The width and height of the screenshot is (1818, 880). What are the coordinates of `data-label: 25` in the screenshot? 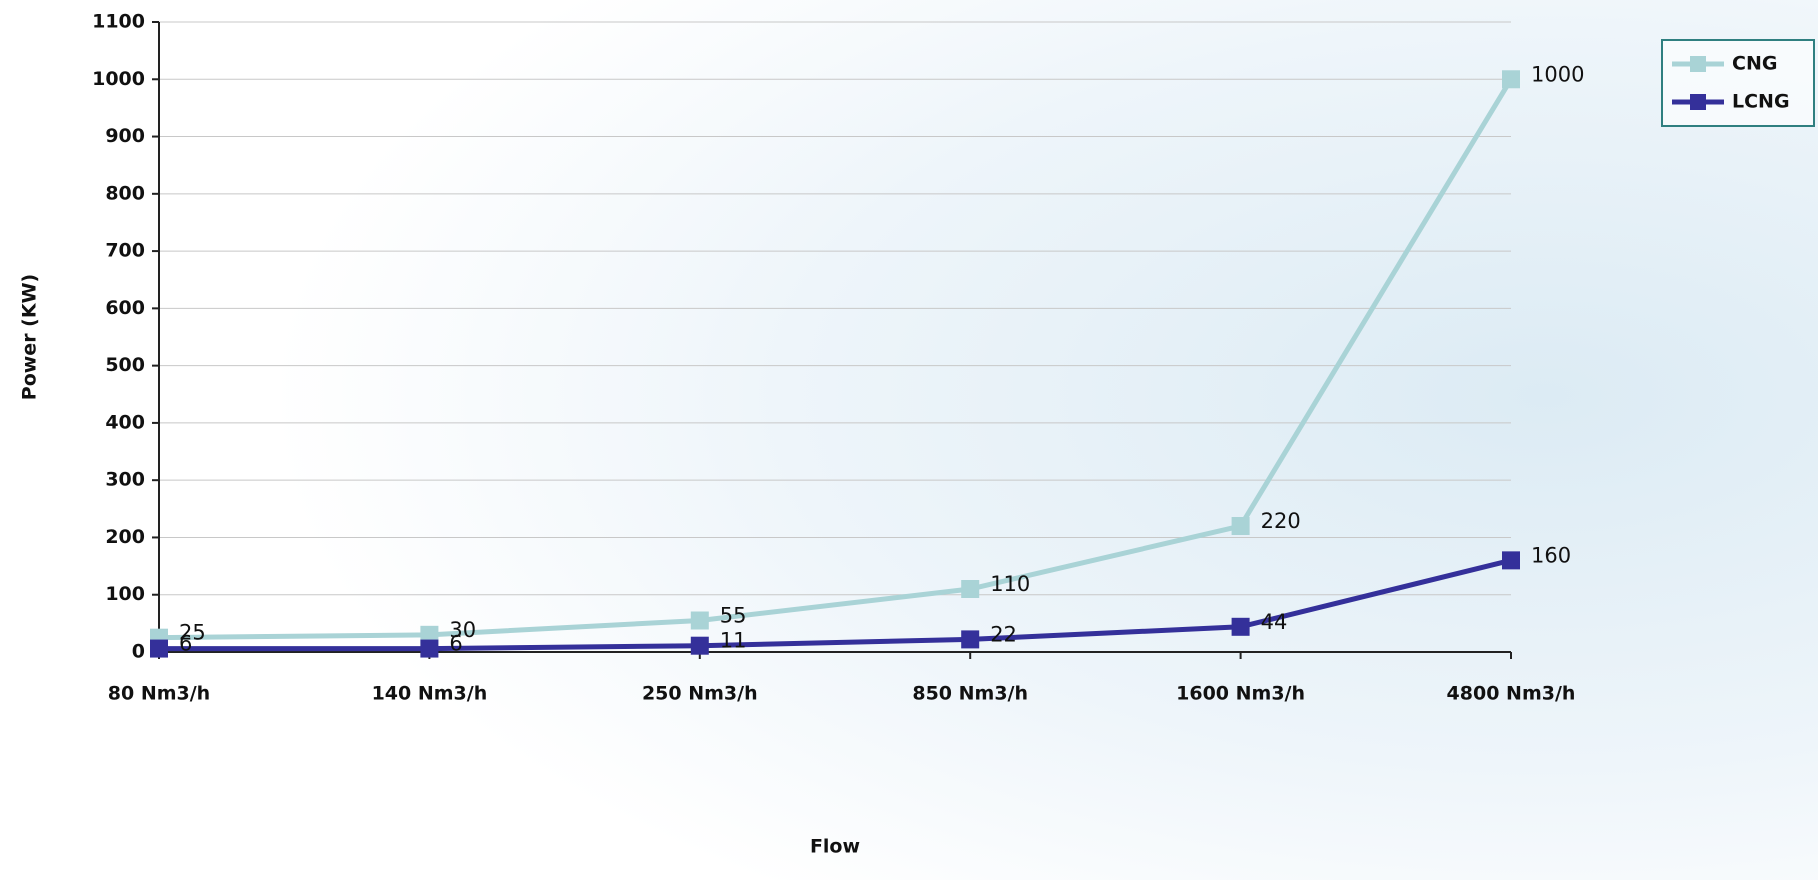 It's located at (192, 633).